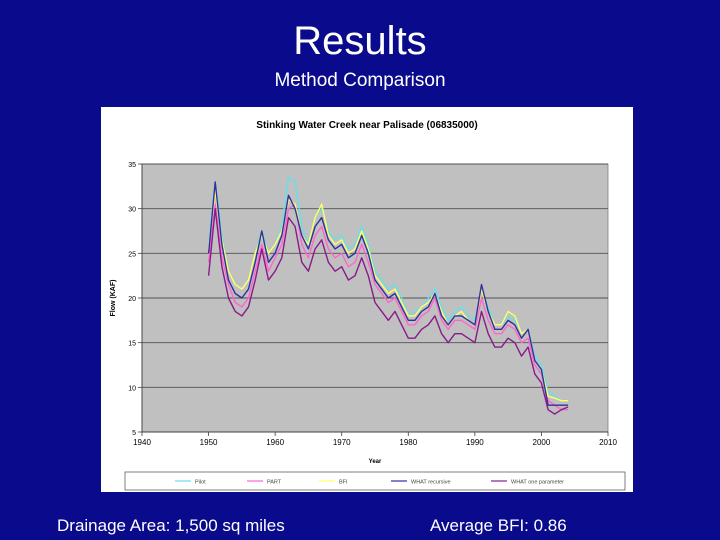  Describe the element at coordinates (132, 299) in the screenshot. I see `y-tick-label: 20` at that location.